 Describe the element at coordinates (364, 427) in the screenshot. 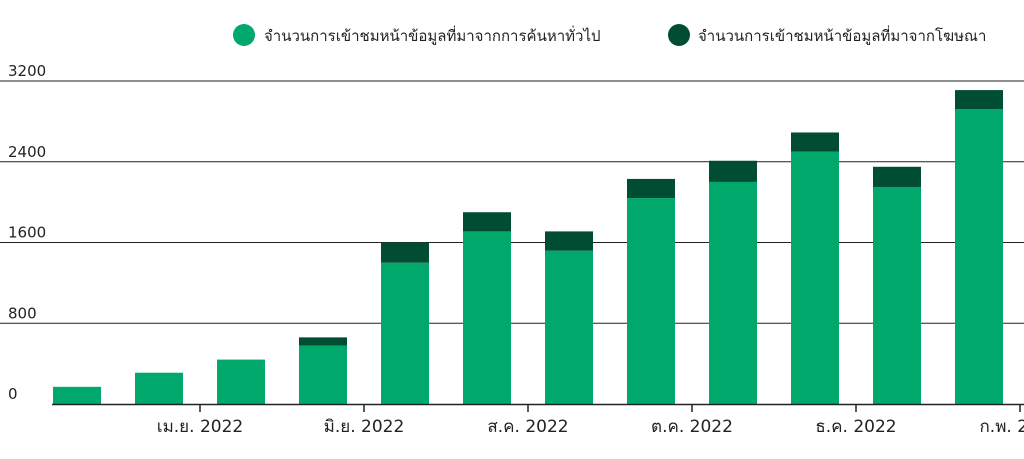

I see `x-tick-label: มิ.ย. 2022` at that location.